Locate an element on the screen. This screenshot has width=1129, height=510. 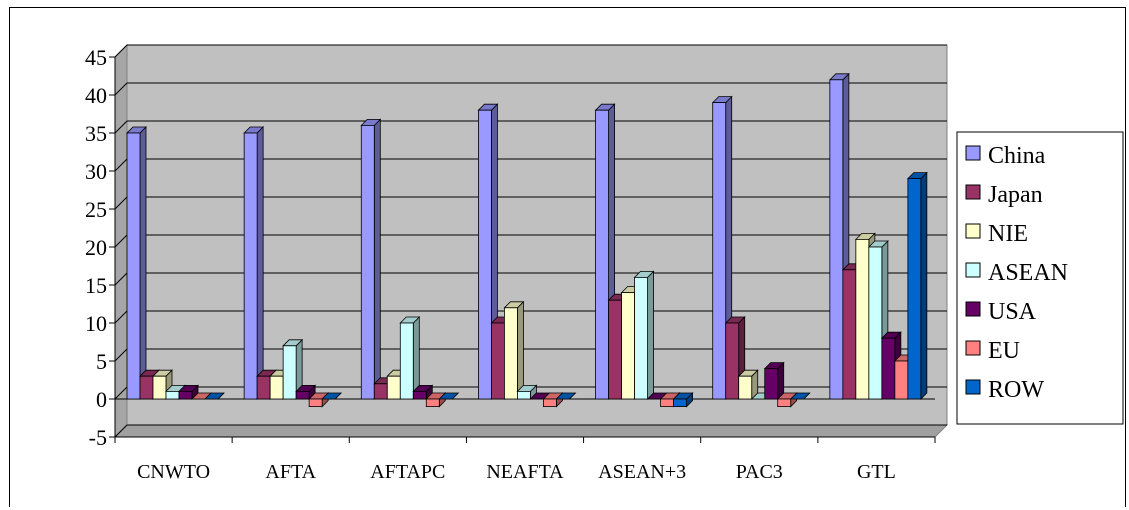
bar-china-ASEAN+3 is located at coordinates (602, 254).